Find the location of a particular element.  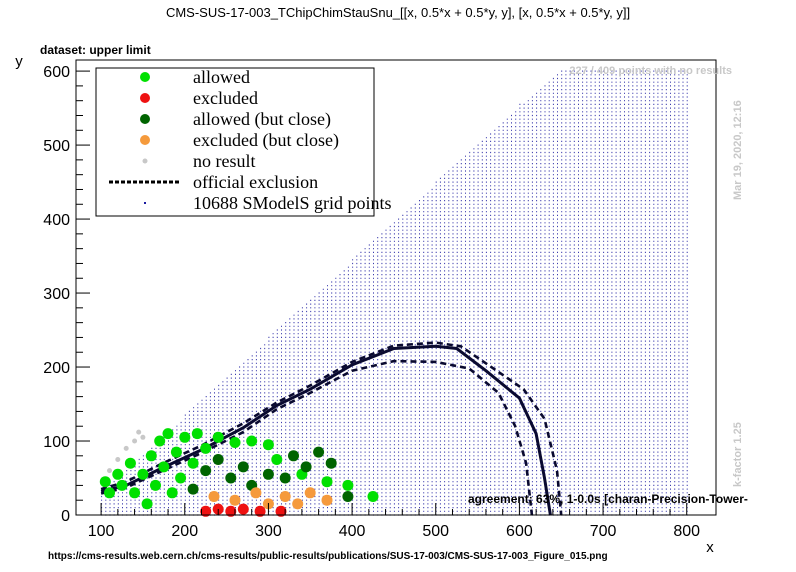

x-tick-label-800: 800 is located at coordinates (686, 531).